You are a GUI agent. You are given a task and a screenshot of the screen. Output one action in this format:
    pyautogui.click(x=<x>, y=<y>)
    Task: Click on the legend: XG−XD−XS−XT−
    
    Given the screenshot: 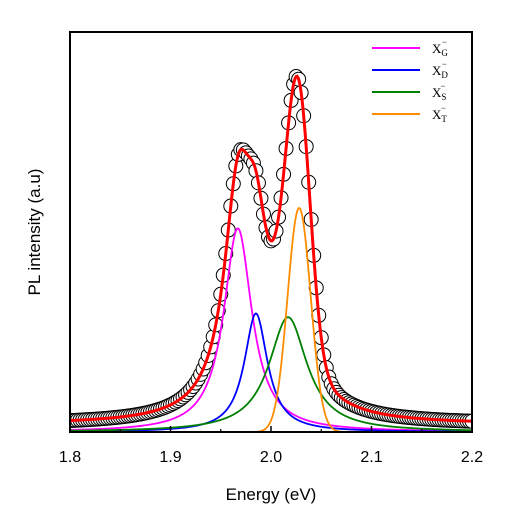 What is the action you would take?
    pyautogui.click(x=410, y=80)
    